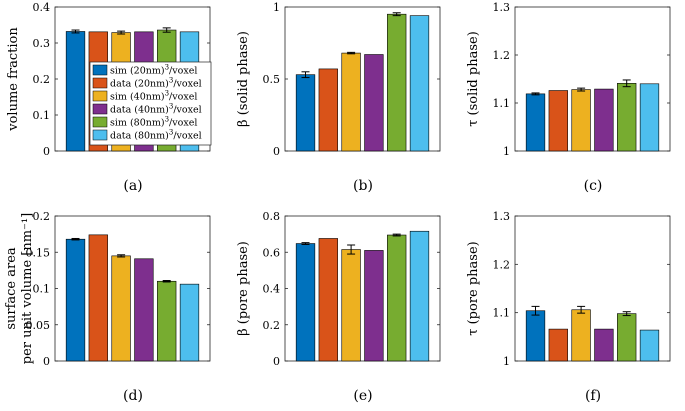 This screenshot has width=685, height=411. I want to click on panel-caption: (a), so click(132, 186).